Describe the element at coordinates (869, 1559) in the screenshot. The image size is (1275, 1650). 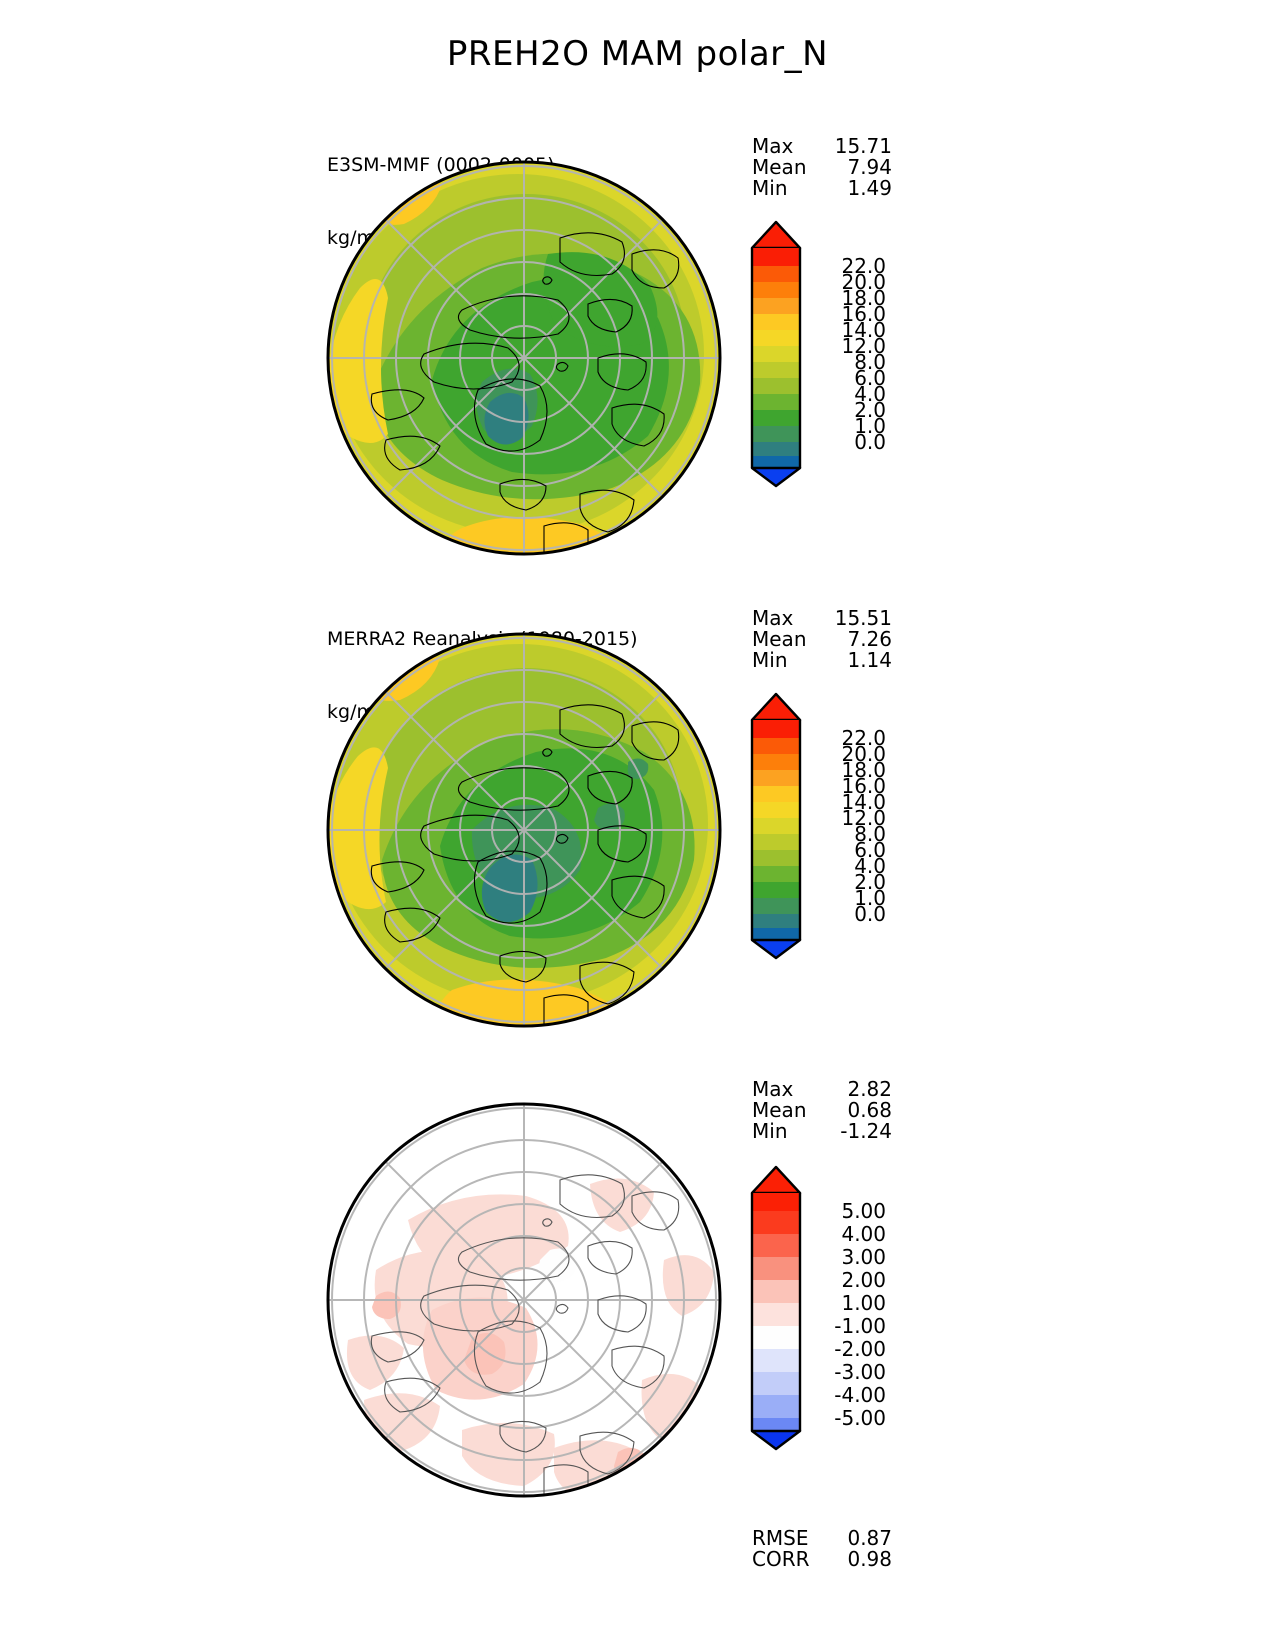
I see `footer-stat-value: 0.98` at that location.